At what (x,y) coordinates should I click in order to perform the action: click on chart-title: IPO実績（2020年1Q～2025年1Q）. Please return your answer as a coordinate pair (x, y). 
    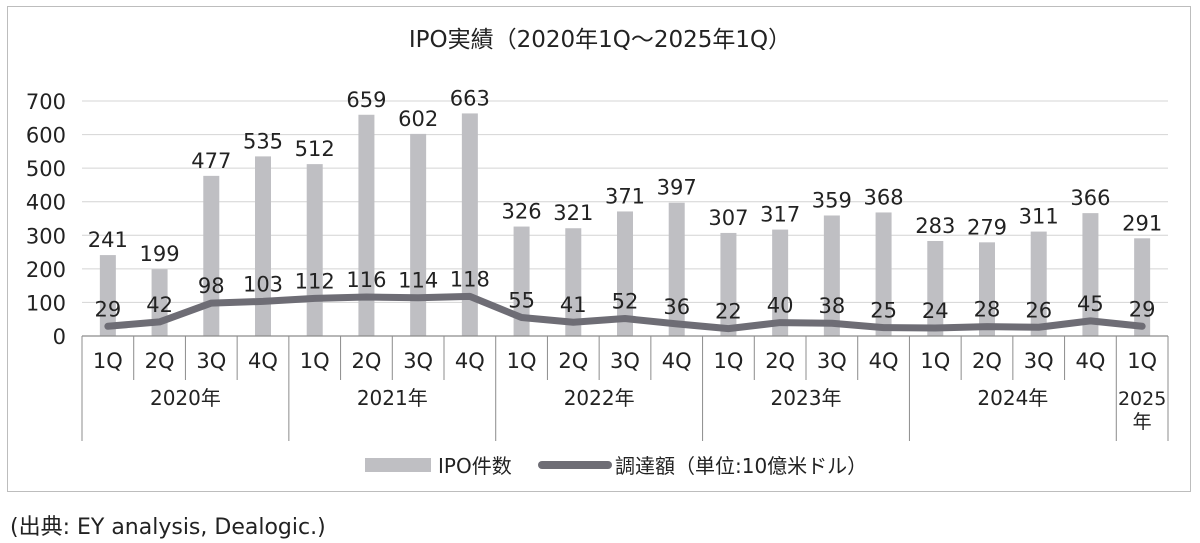
    Looking at the image, I should click on (600, 40).